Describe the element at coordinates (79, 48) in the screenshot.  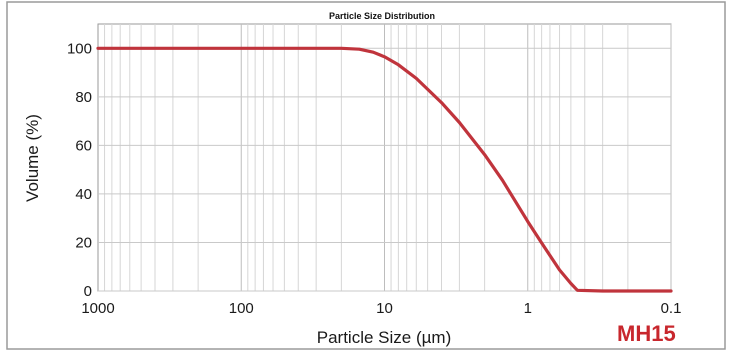
I see `y-tick-label: 100` at that location.